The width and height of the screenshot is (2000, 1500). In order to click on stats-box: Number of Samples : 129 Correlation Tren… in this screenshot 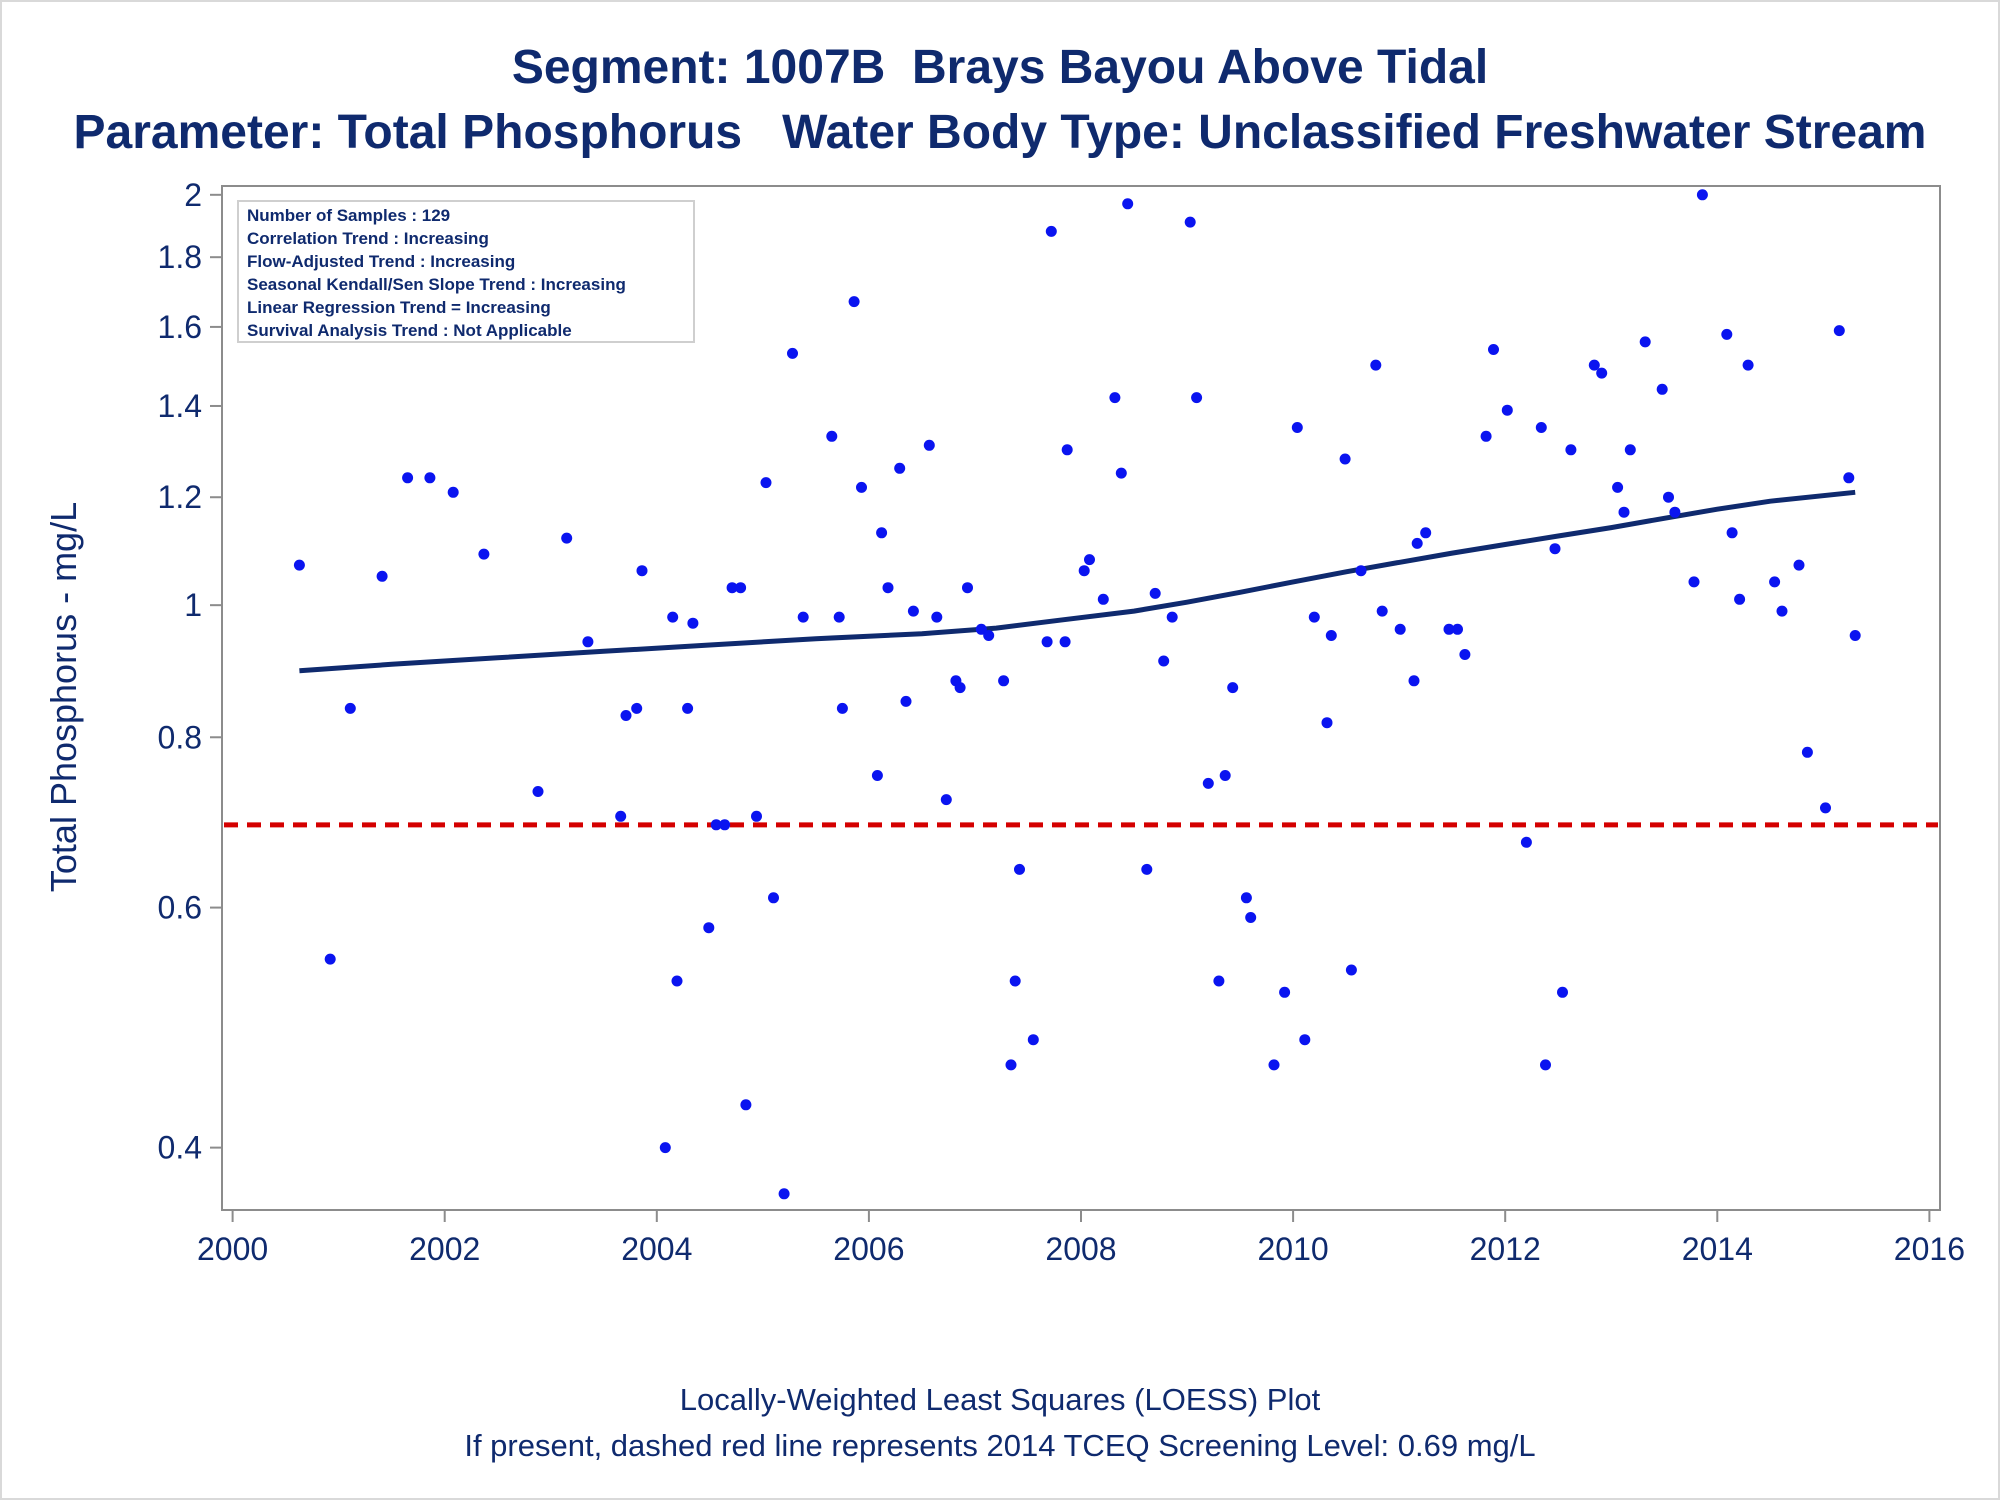, I will do `click(466, 271)`.